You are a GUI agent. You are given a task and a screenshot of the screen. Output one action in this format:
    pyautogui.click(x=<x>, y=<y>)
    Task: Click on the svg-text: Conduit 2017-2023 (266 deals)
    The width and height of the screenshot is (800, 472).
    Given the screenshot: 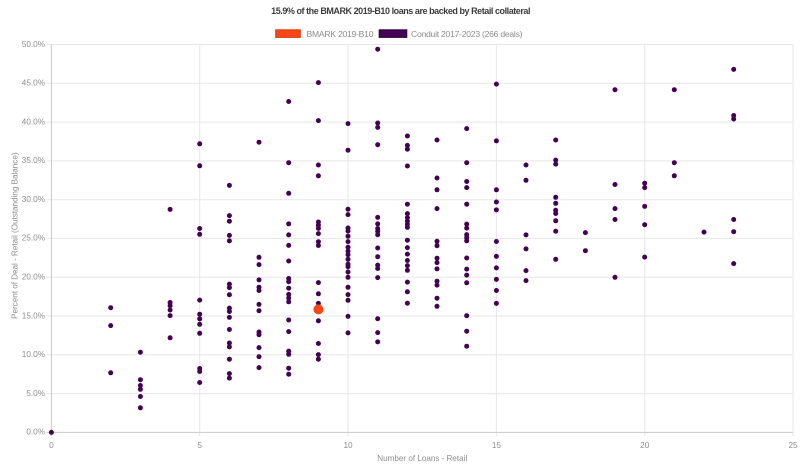 What is the action you would take?
    pyautogui.click(x=467, y=34)
    